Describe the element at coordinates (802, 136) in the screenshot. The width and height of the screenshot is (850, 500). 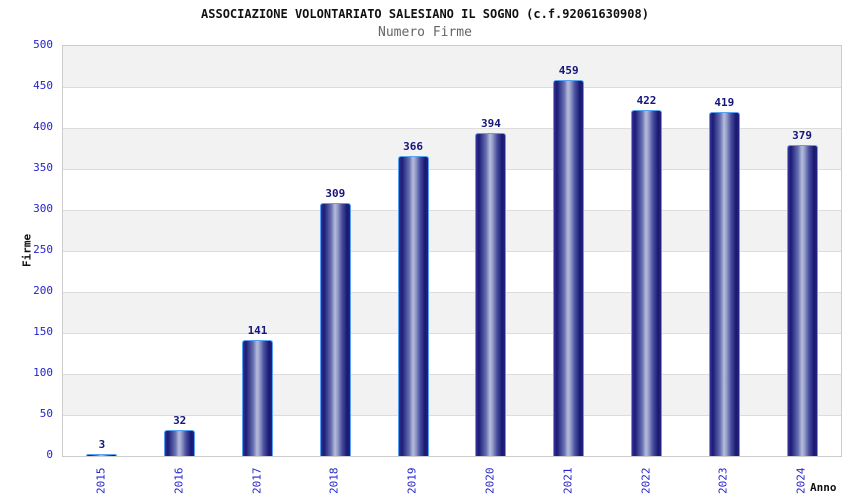
I see `bar-value-label-2024: 379` at that location.